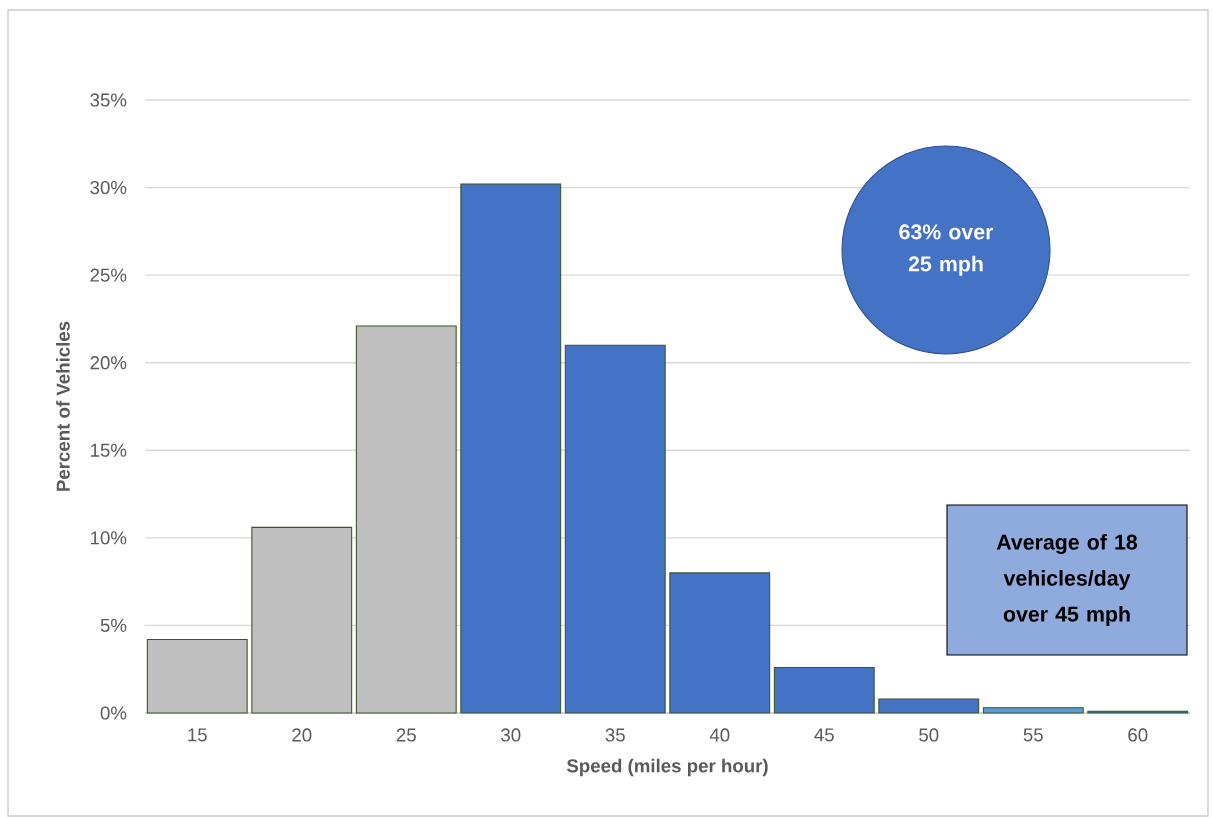 The image size is (1212, 818). I want to click on x-tick-label: 35, so click(615, 735).